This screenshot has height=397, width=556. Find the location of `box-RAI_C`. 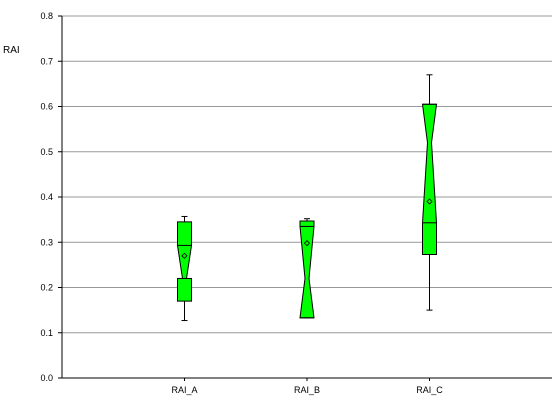

box-RAI_C is located at coordinates (429, 192).